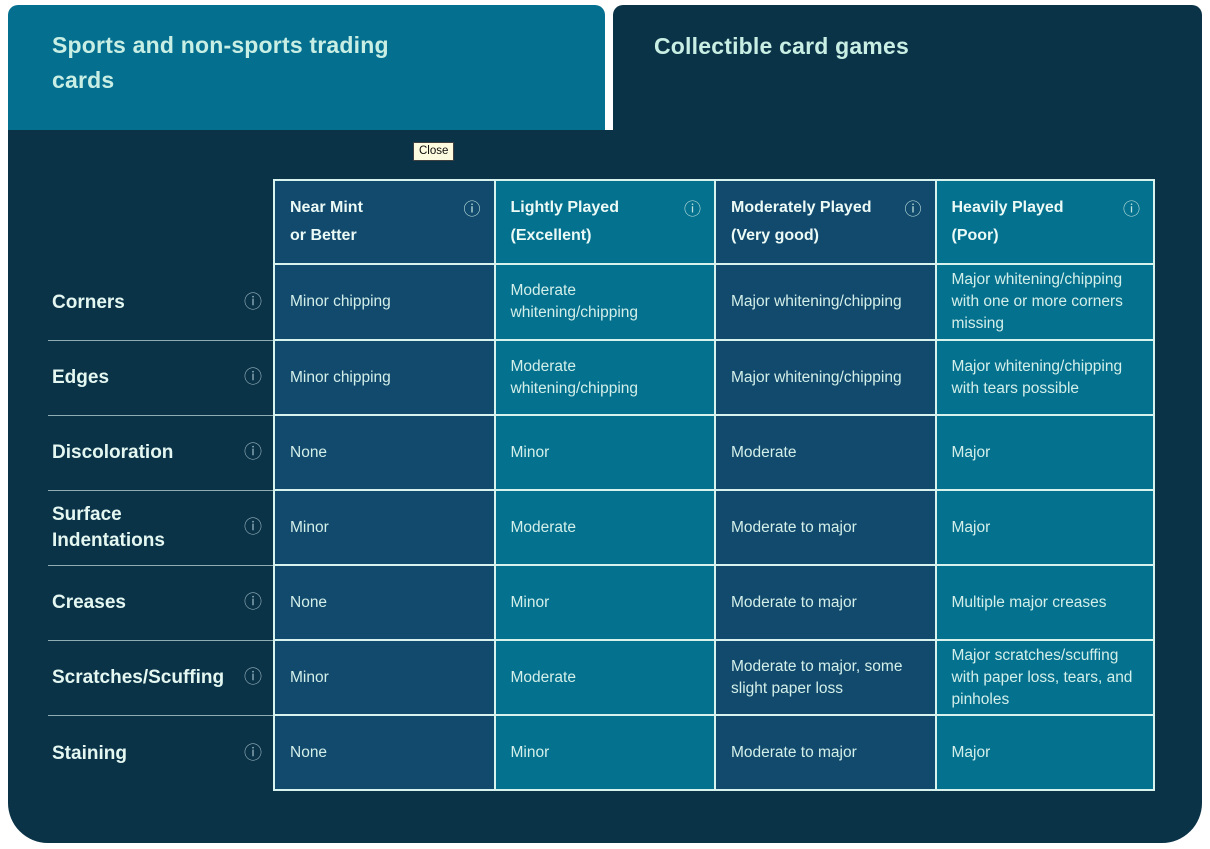  I want to click on column-header-lightly-played: Lightly Played (Excellent) ⓘ, so click(603, 222).